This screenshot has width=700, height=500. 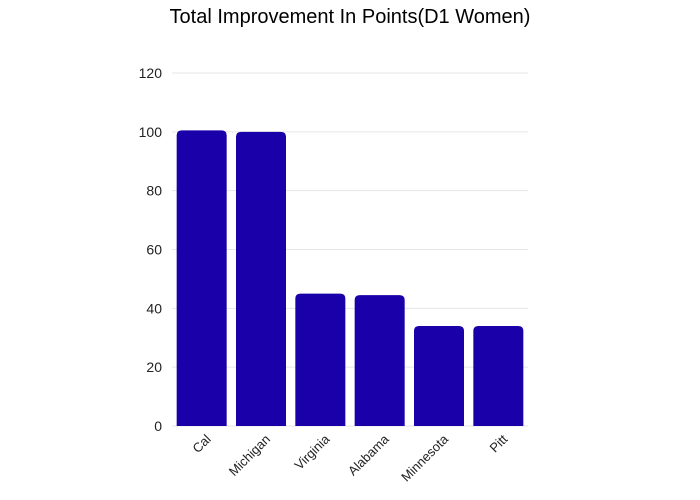 What do you see at coordinates (439, 375) in the screenshot?
I see `bar-minnesota` at bounding box center [439, 375].